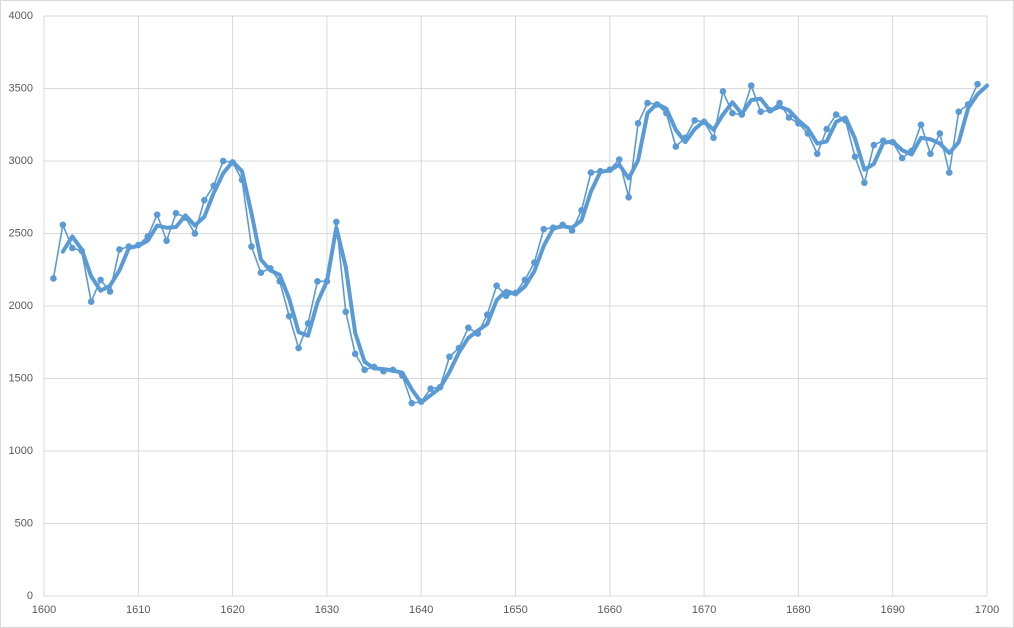 The height and width of the screenshot is (628, 1014). What do you see at coordinates (44, 610) in the screenshot?
I see `x-tick-label: 1600` at bounding box center [44, 610].